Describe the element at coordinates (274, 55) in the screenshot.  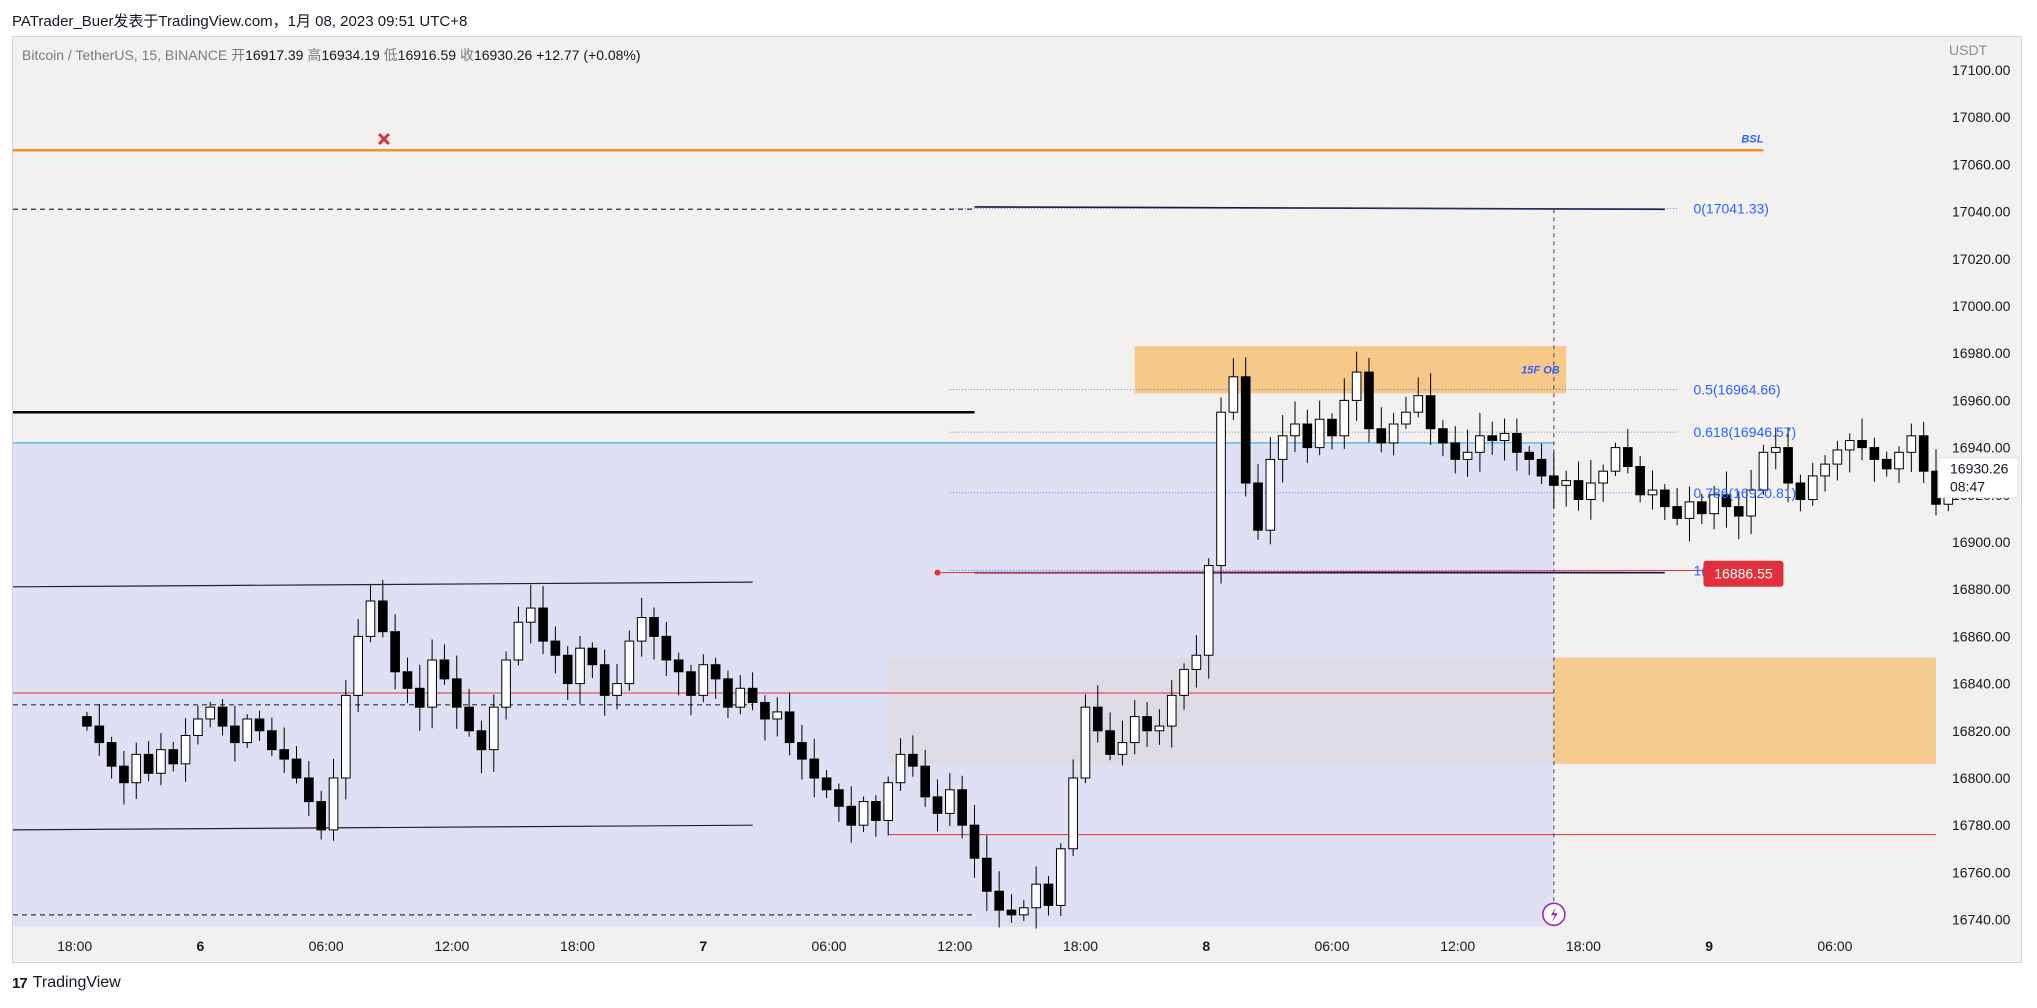
I see `legend-open: 16917.39` at that location.